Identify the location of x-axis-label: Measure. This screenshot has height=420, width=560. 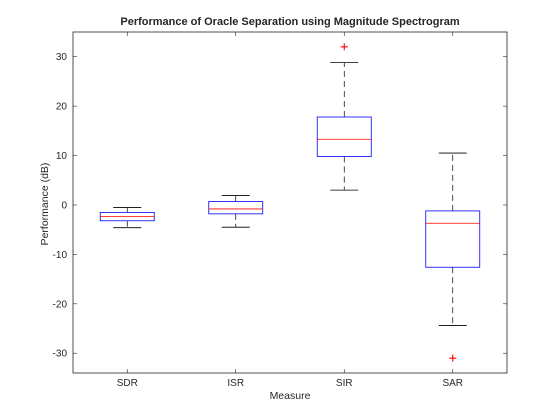
(290, 396).